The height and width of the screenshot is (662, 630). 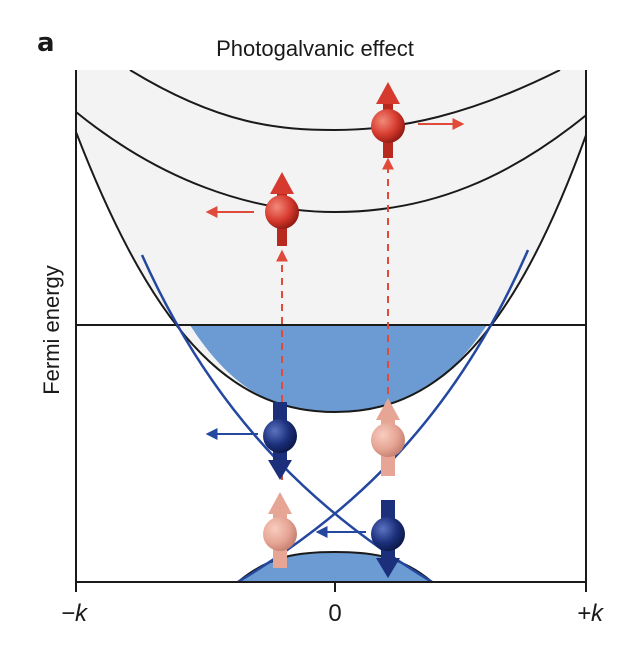 I want to click on x-tick-zero: 0, so click(x=335, y=613).